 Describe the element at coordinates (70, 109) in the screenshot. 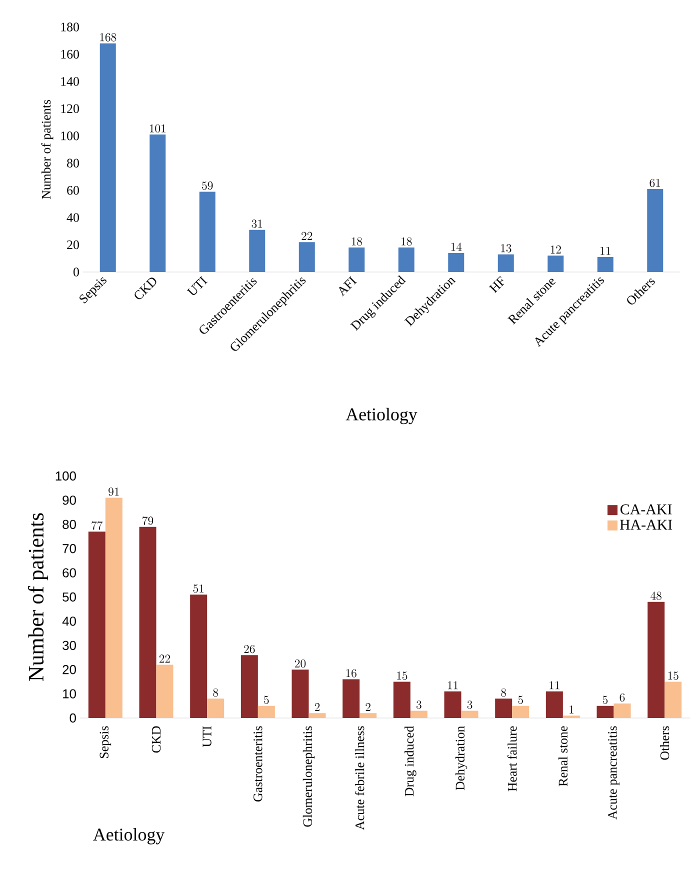

I see `y-tick-label: 120` at that location.